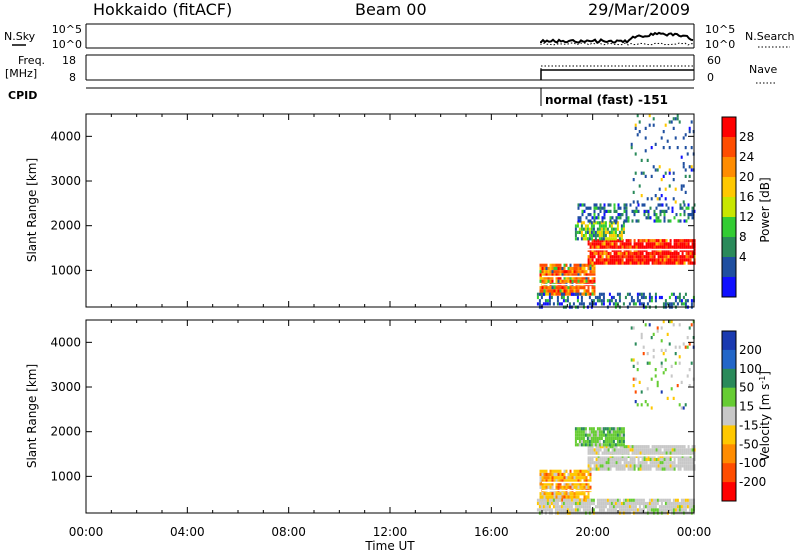 This screenshot has width=800, height=554. What do you see at coordinates (720, 29) in the screenshot?
I see `nsearch-tick-top: 10^5` at bounding box center [720, 29].